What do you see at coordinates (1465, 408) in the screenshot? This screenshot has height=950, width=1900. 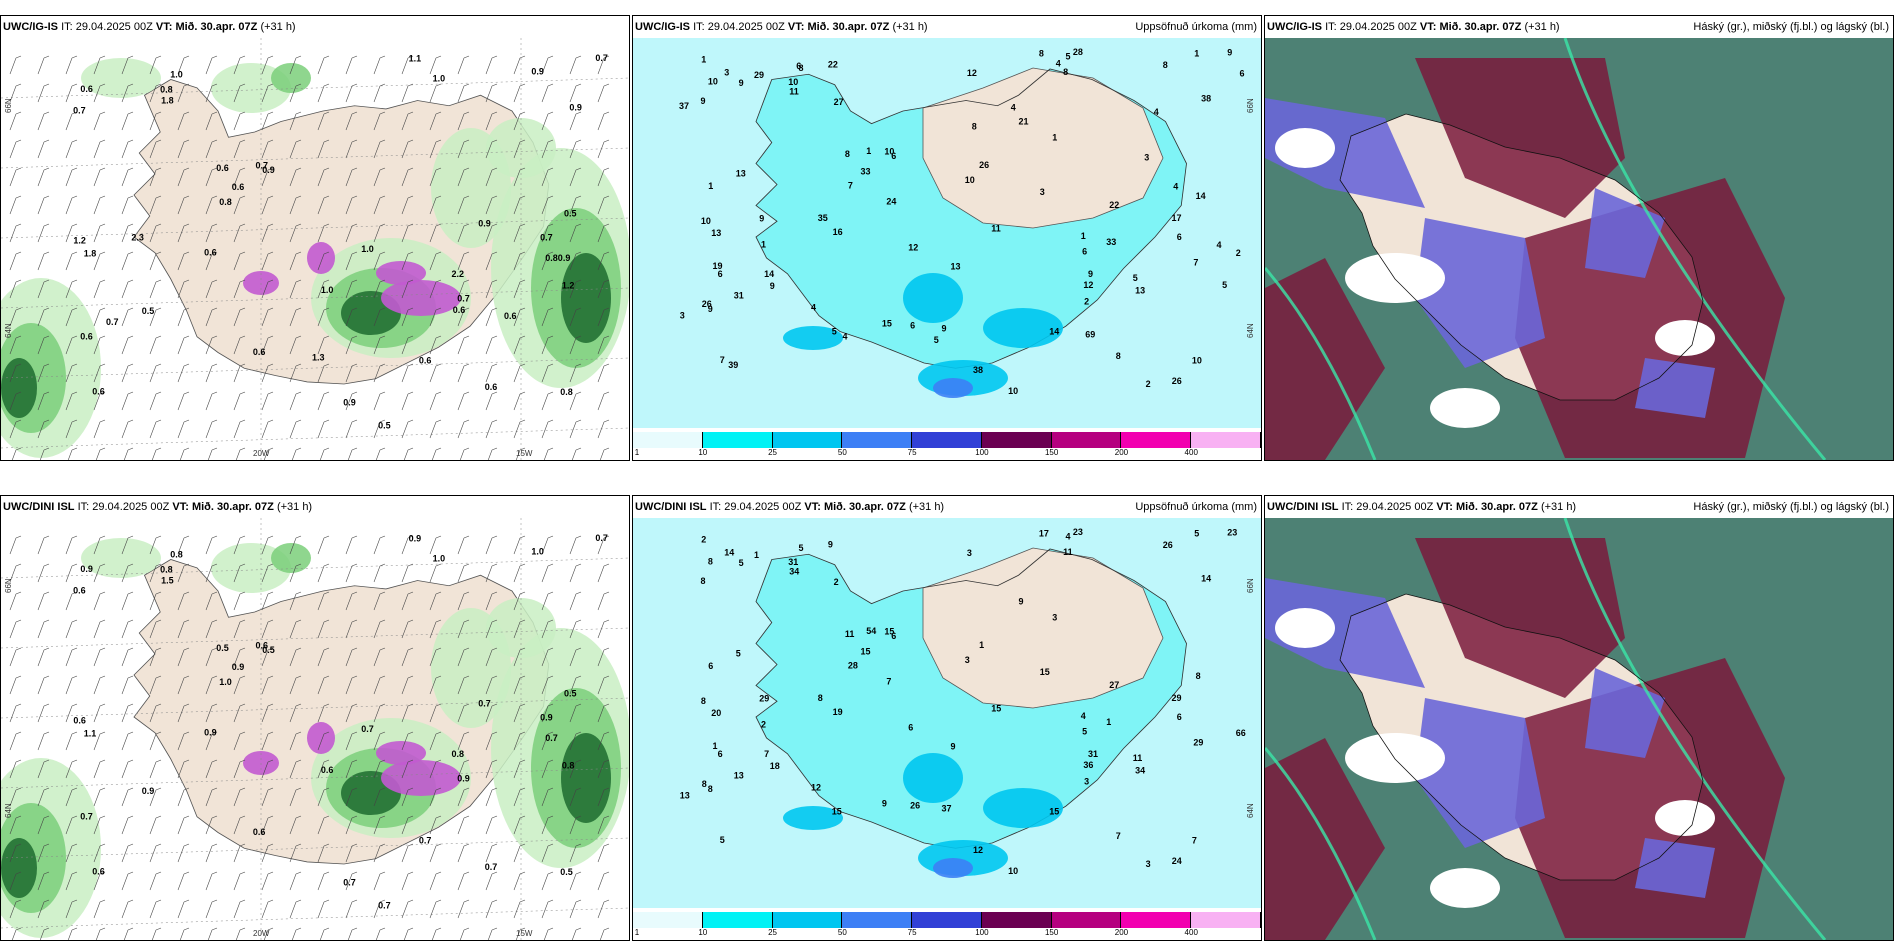 I see `clear-sky-area` at bounding box center [1465, 408].